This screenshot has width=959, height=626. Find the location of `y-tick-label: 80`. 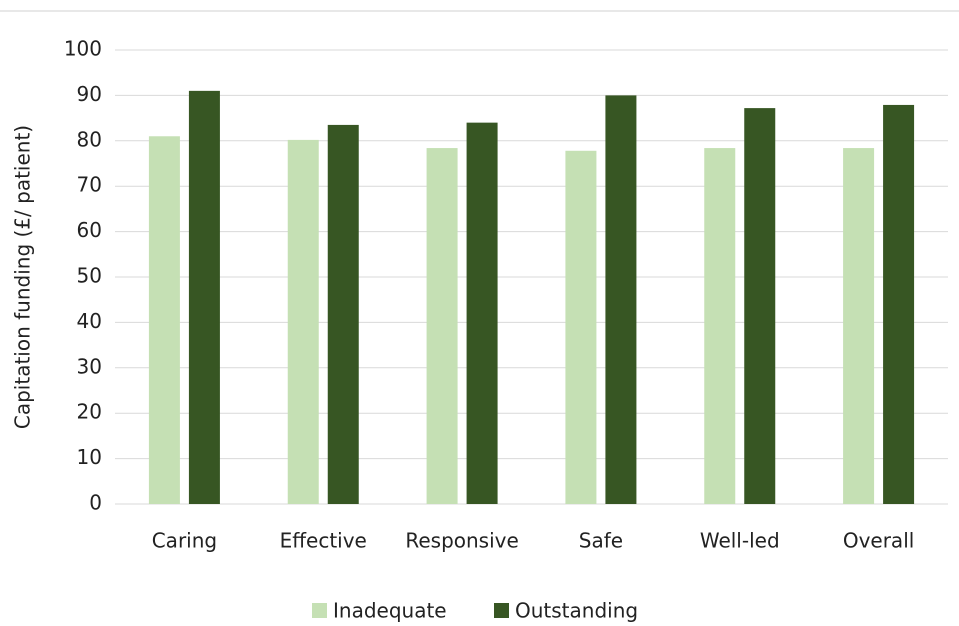

y-tick-label: 80 is located at coordinates (89, 139).